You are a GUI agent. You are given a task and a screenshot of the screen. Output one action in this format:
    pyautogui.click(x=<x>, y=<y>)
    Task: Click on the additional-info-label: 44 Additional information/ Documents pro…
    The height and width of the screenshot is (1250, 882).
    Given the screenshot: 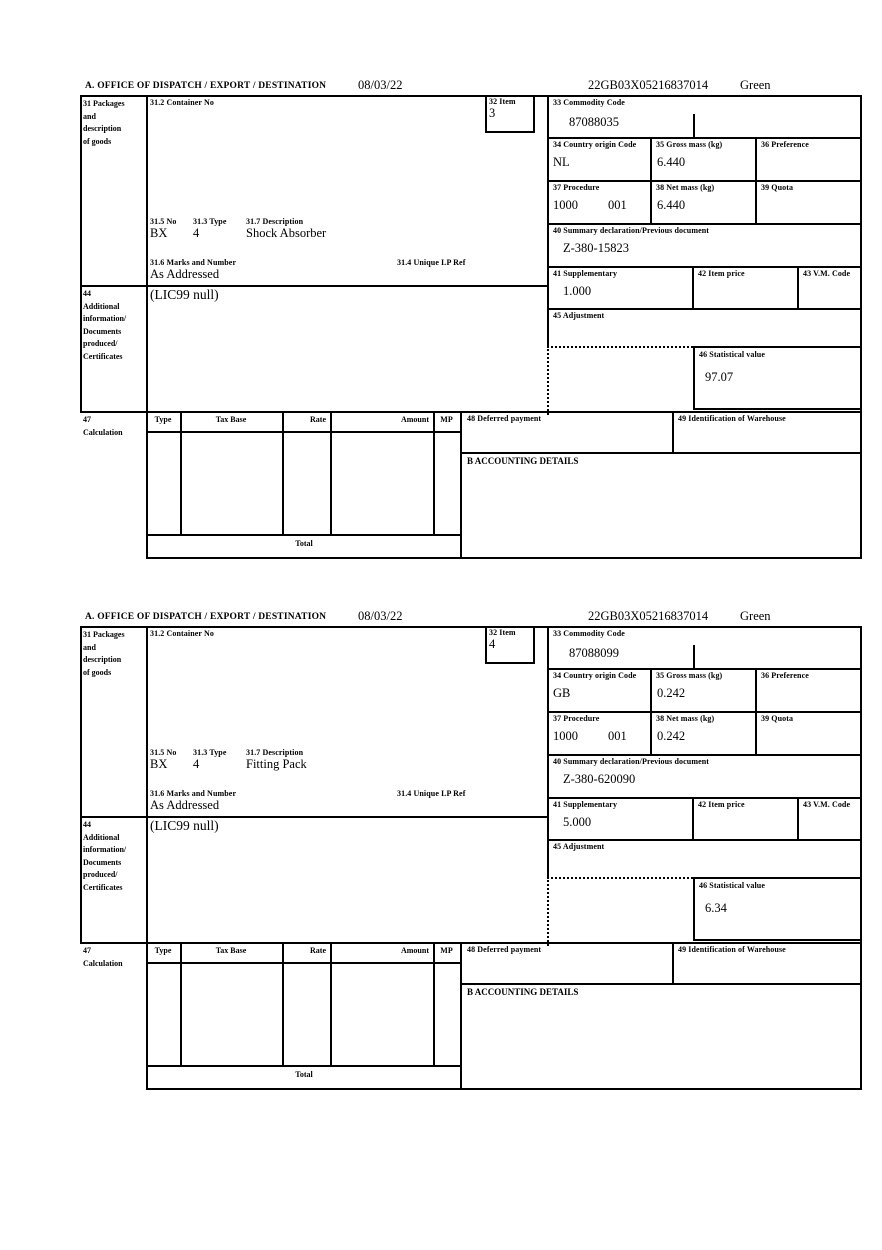 What is the action you would take?
    pyautogui.click(x=104, y=325)
    